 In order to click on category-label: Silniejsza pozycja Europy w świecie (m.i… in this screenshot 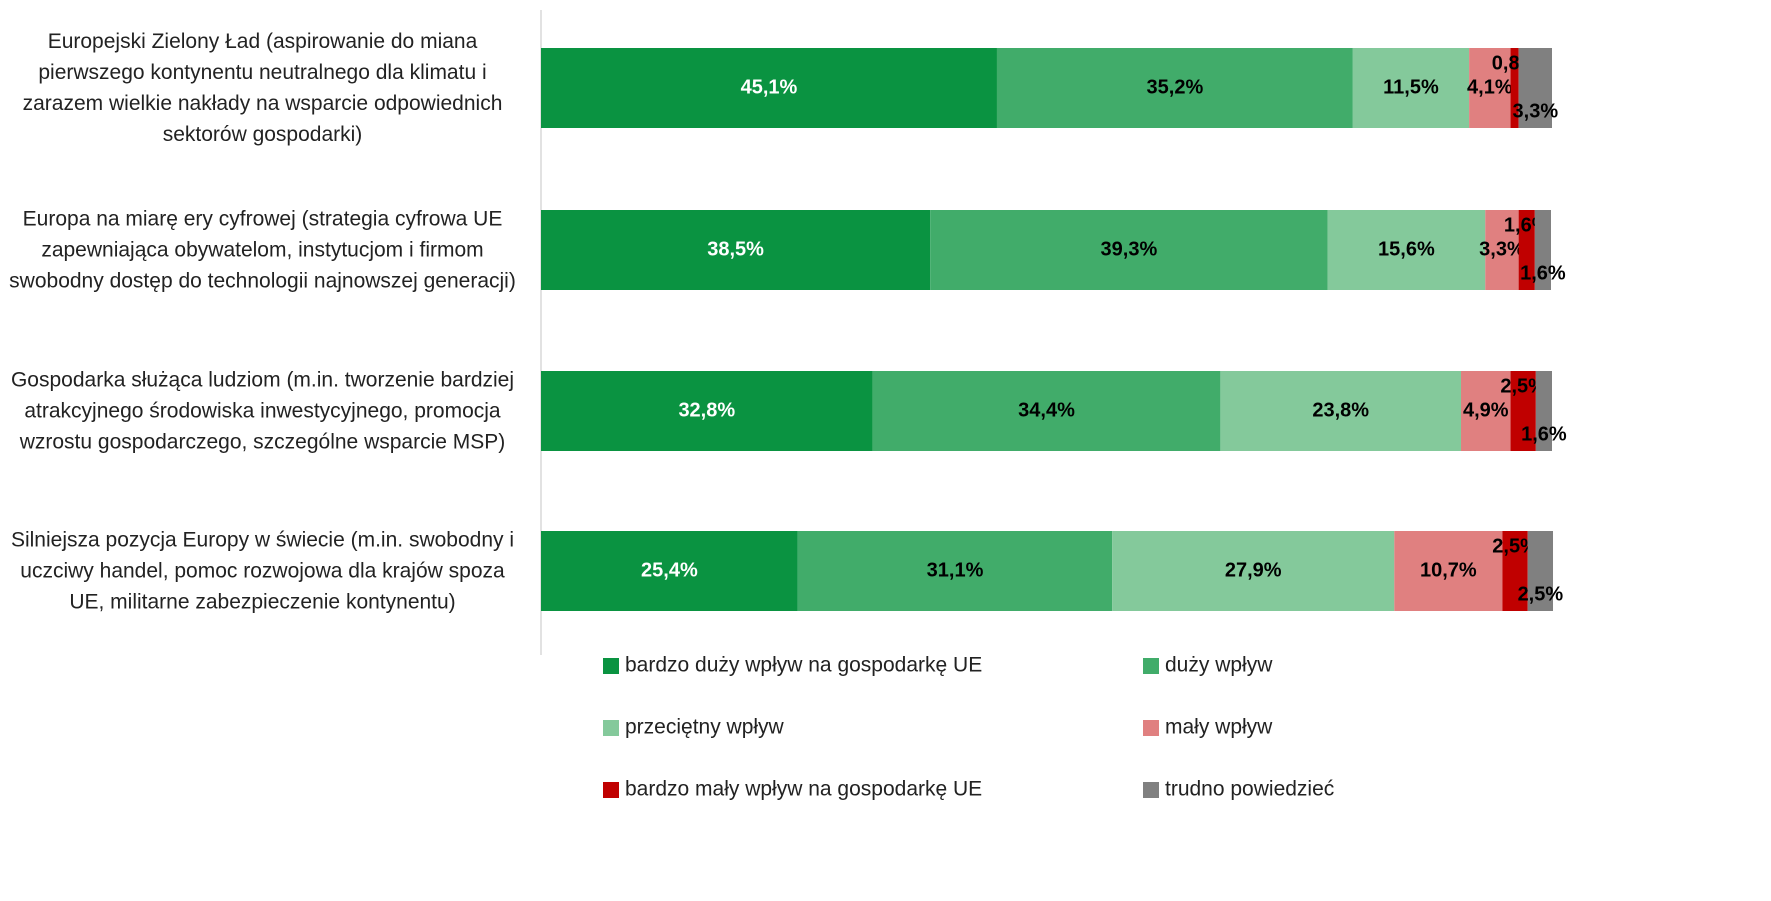, I will do `click(262, 571)`.